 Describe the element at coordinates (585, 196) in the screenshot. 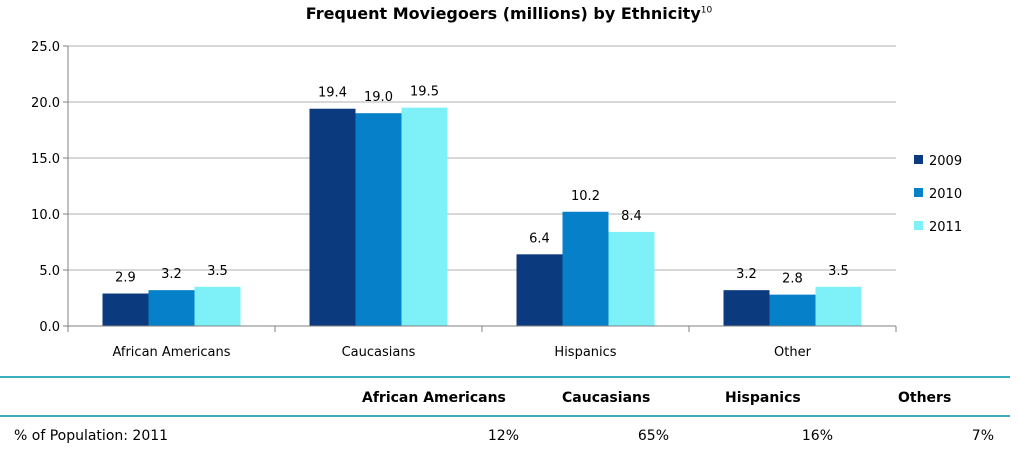

I see `data-label: 10.2` at that location.